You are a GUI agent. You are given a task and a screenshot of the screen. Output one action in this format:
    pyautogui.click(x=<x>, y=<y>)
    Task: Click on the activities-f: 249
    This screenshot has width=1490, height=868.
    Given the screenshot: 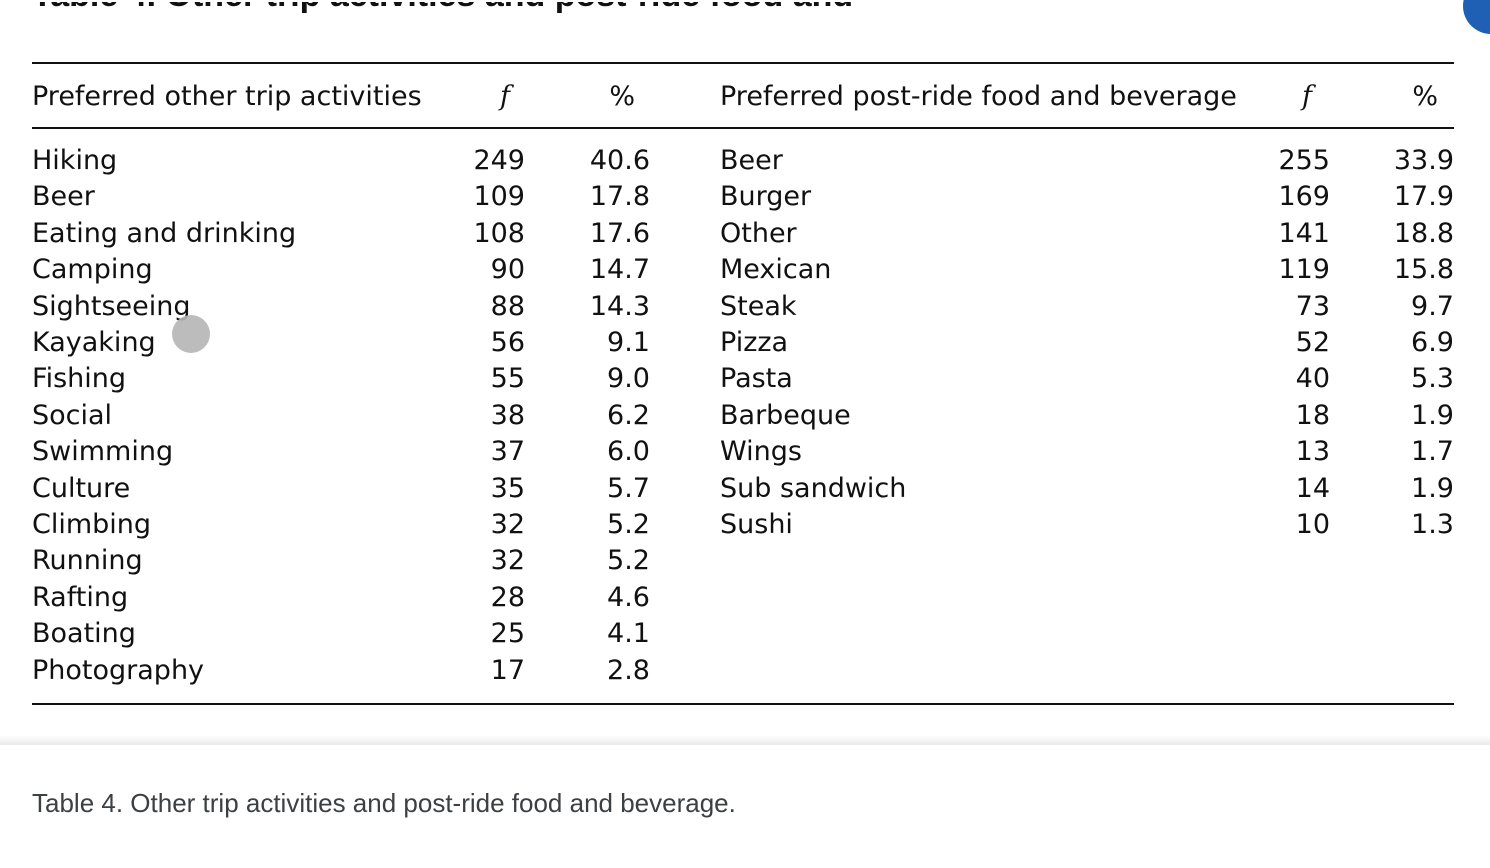 What is the action you would take?
    pyautogui.click(x=499, y=160)
    